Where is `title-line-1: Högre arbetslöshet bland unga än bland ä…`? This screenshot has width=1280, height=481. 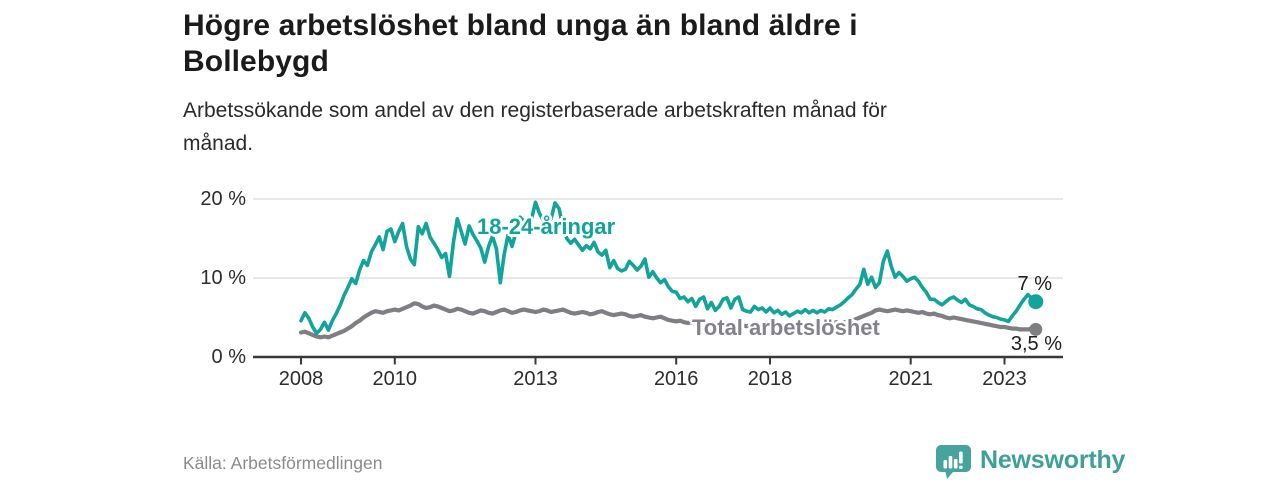 title-line-1: Högre arbetslöshet bland unga än bland ä… is located at coordinates (520, 25).